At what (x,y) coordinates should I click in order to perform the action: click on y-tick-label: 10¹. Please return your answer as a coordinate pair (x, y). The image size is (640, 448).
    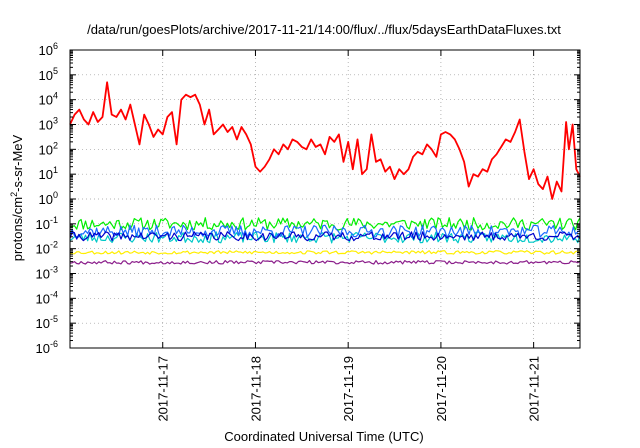
    Looking at the image, I should click on (48, 173).